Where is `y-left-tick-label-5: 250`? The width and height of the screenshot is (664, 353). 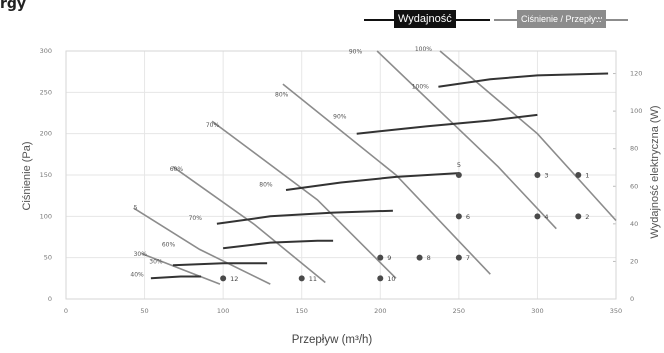 y-left-tick-label-5: 250 is located at coordinates (46, 92).